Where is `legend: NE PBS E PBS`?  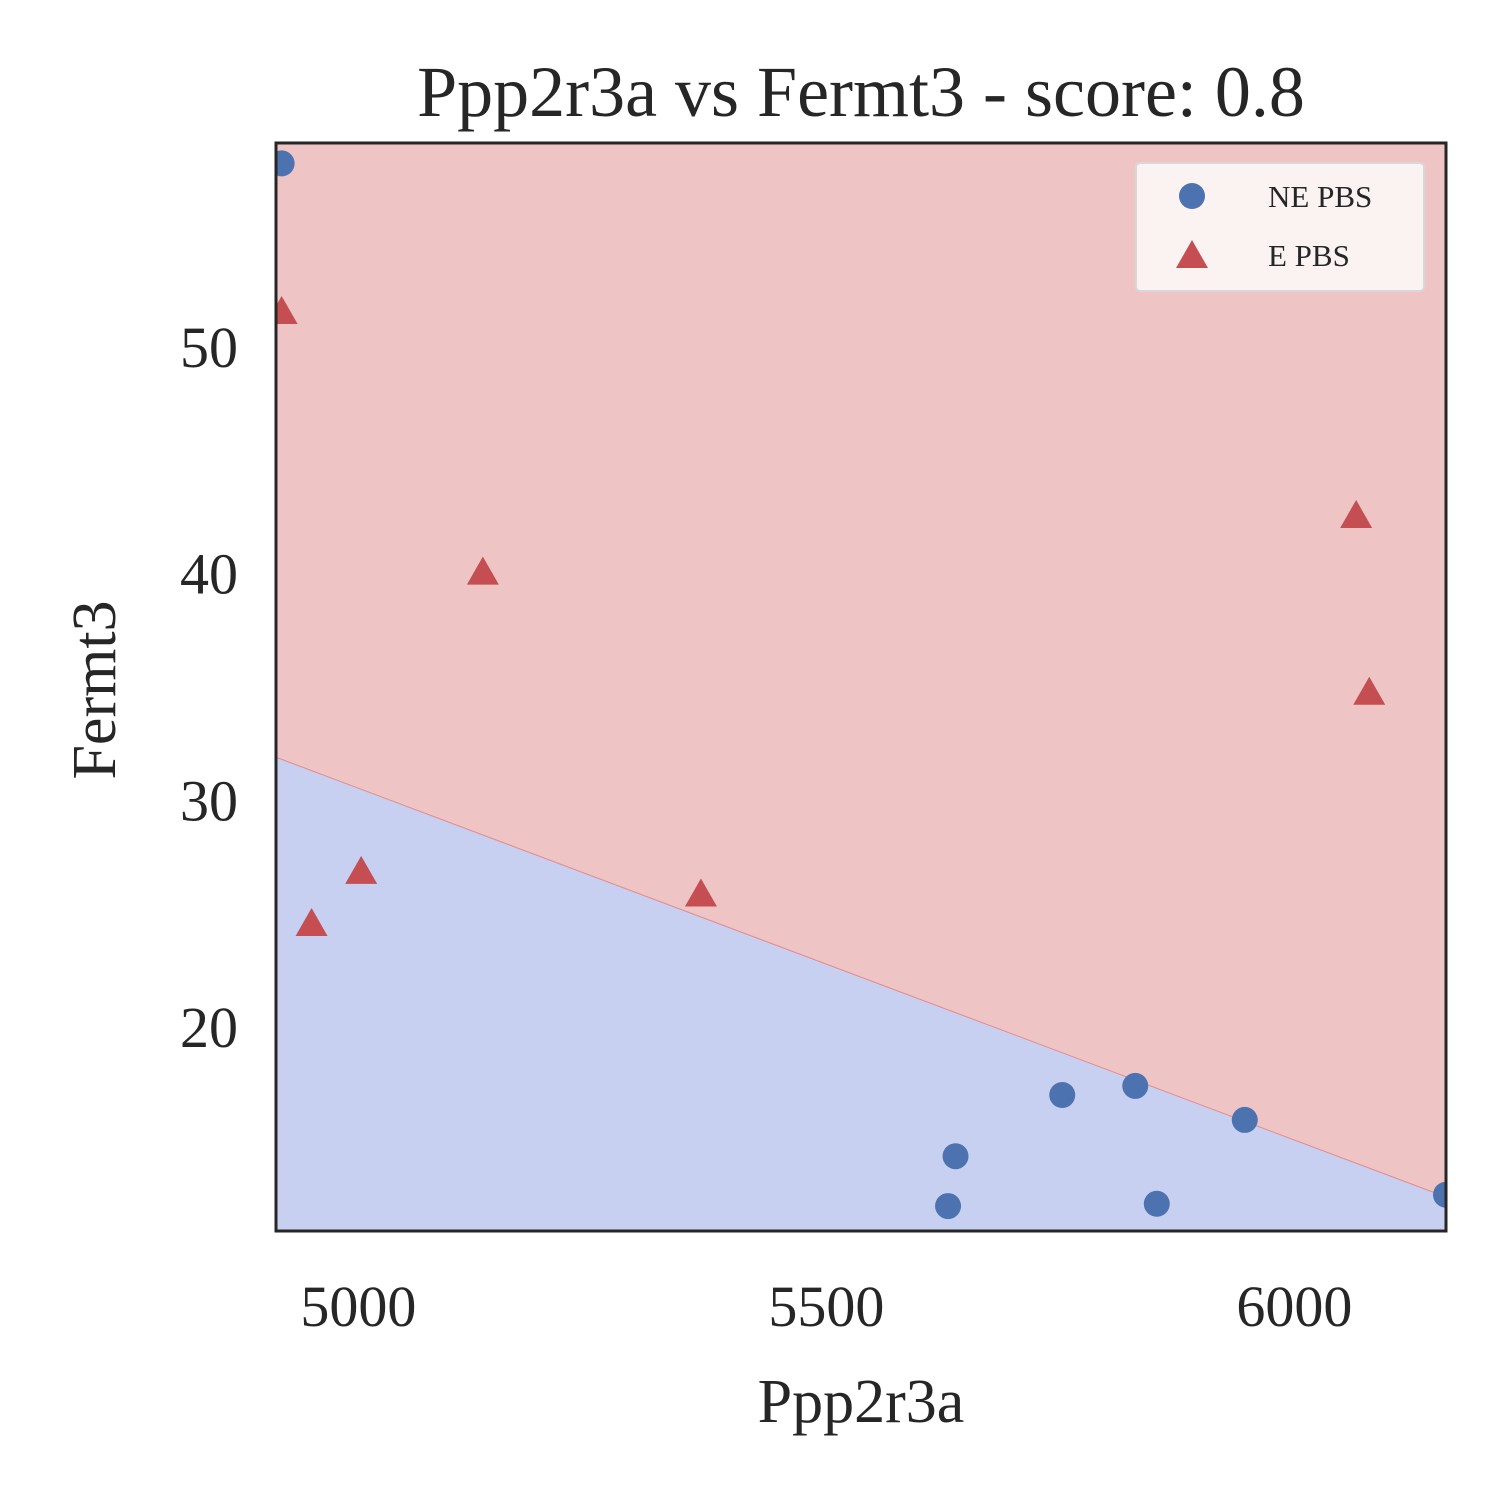 legend: NE PBS E PBS is located at coordinates (1280, 227).